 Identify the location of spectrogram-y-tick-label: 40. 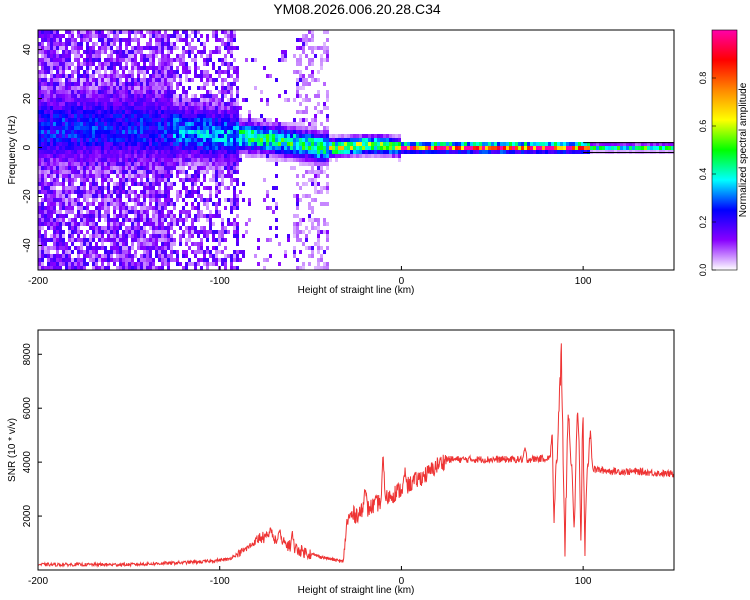
(27, 50).